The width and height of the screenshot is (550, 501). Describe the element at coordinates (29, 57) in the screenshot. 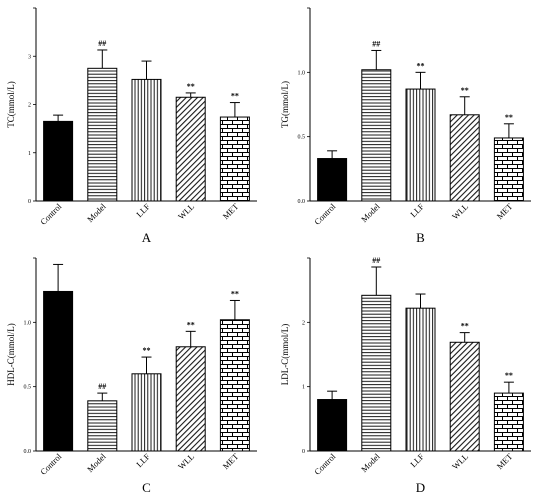

I see `y-tick-label: 3` at that location.